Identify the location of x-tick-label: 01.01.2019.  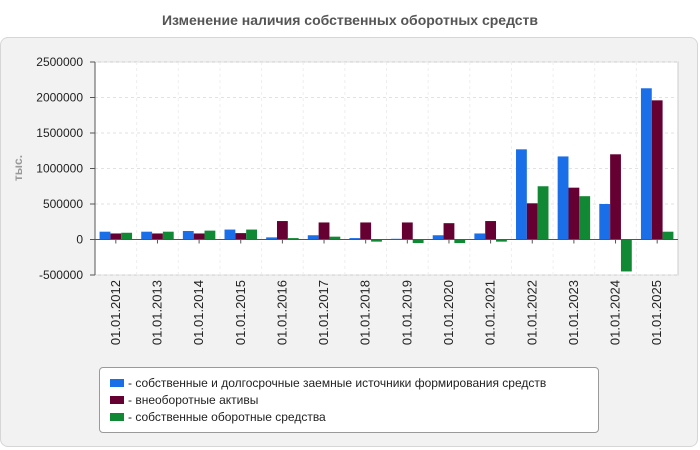
(406, 312).